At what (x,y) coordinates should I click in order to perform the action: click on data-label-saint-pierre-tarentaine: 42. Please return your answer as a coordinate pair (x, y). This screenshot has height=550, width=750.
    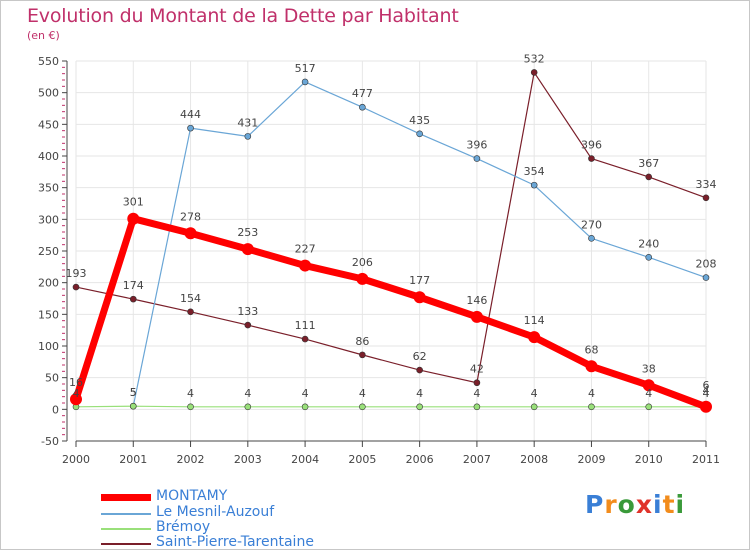
    Looking at the image, I should click on (477, 369).